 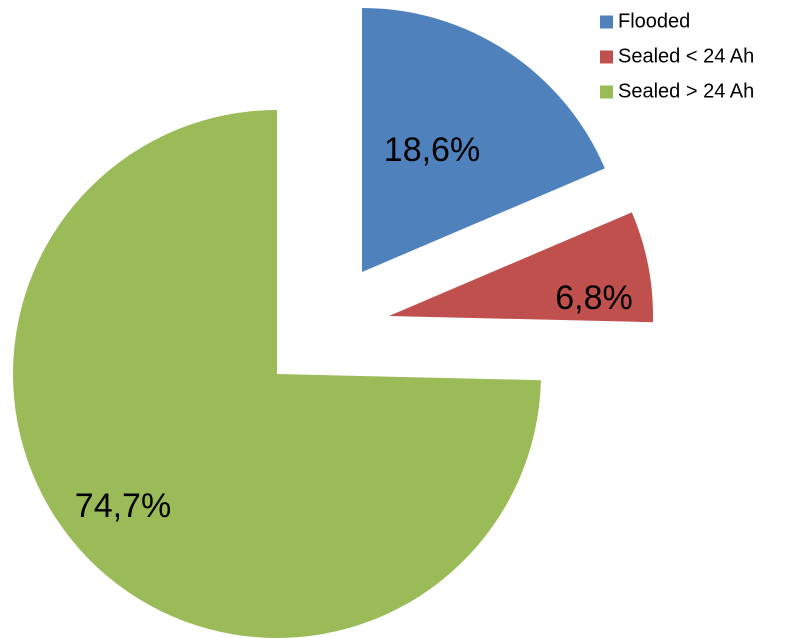 I want to click on legend-label-flooded: Flooded, so click(x=654, y=21).